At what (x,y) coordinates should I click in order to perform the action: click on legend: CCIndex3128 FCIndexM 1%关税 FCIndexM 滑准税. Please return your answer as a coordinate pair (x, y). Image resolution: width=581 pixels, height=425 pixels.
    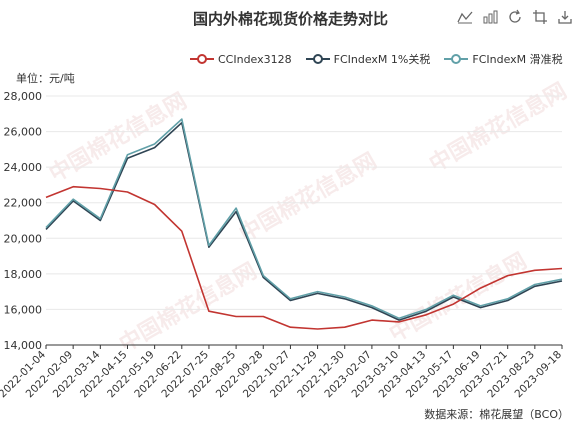
    Looking at the image, I should click on (376, 59).